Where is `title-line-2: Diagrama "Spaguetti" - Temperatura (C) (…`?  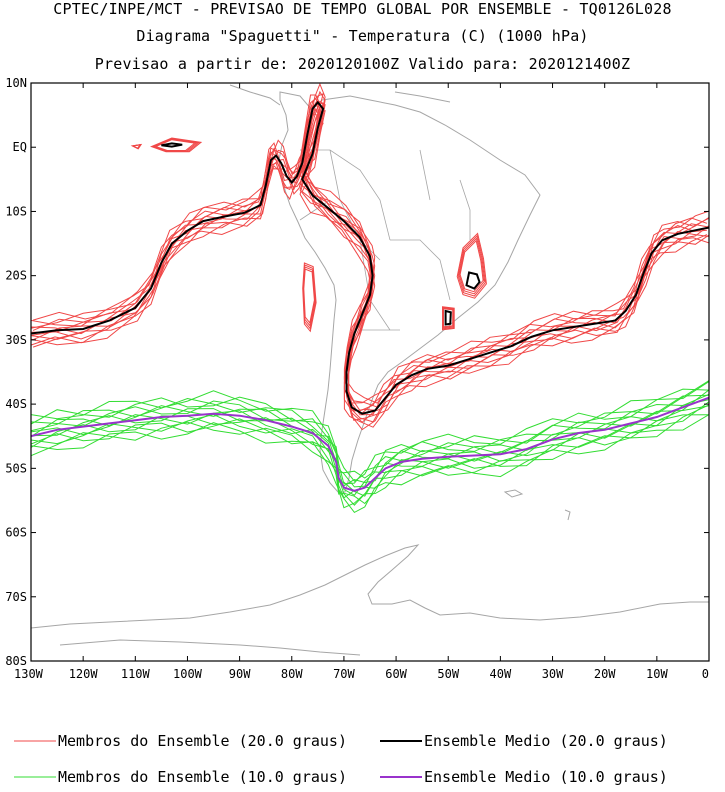 title-line-2: Diagrama "Spaguetti" - Temperatura (C) (… is located at coordinates (362, 36).